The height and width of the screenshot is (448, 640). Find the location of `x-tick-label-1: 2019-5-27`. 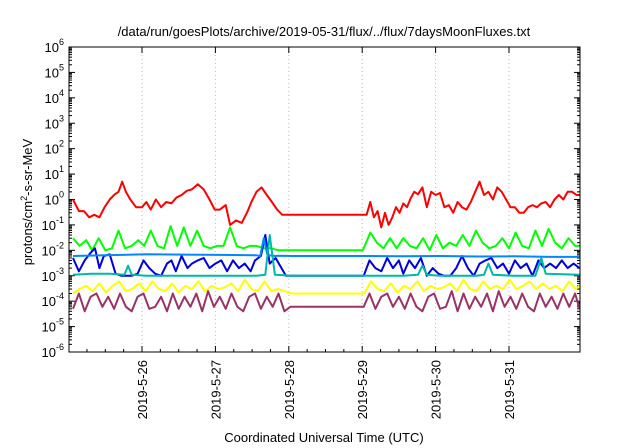

x-tick-label-1: 2019-5-27 is located at coordinates (215, 389).